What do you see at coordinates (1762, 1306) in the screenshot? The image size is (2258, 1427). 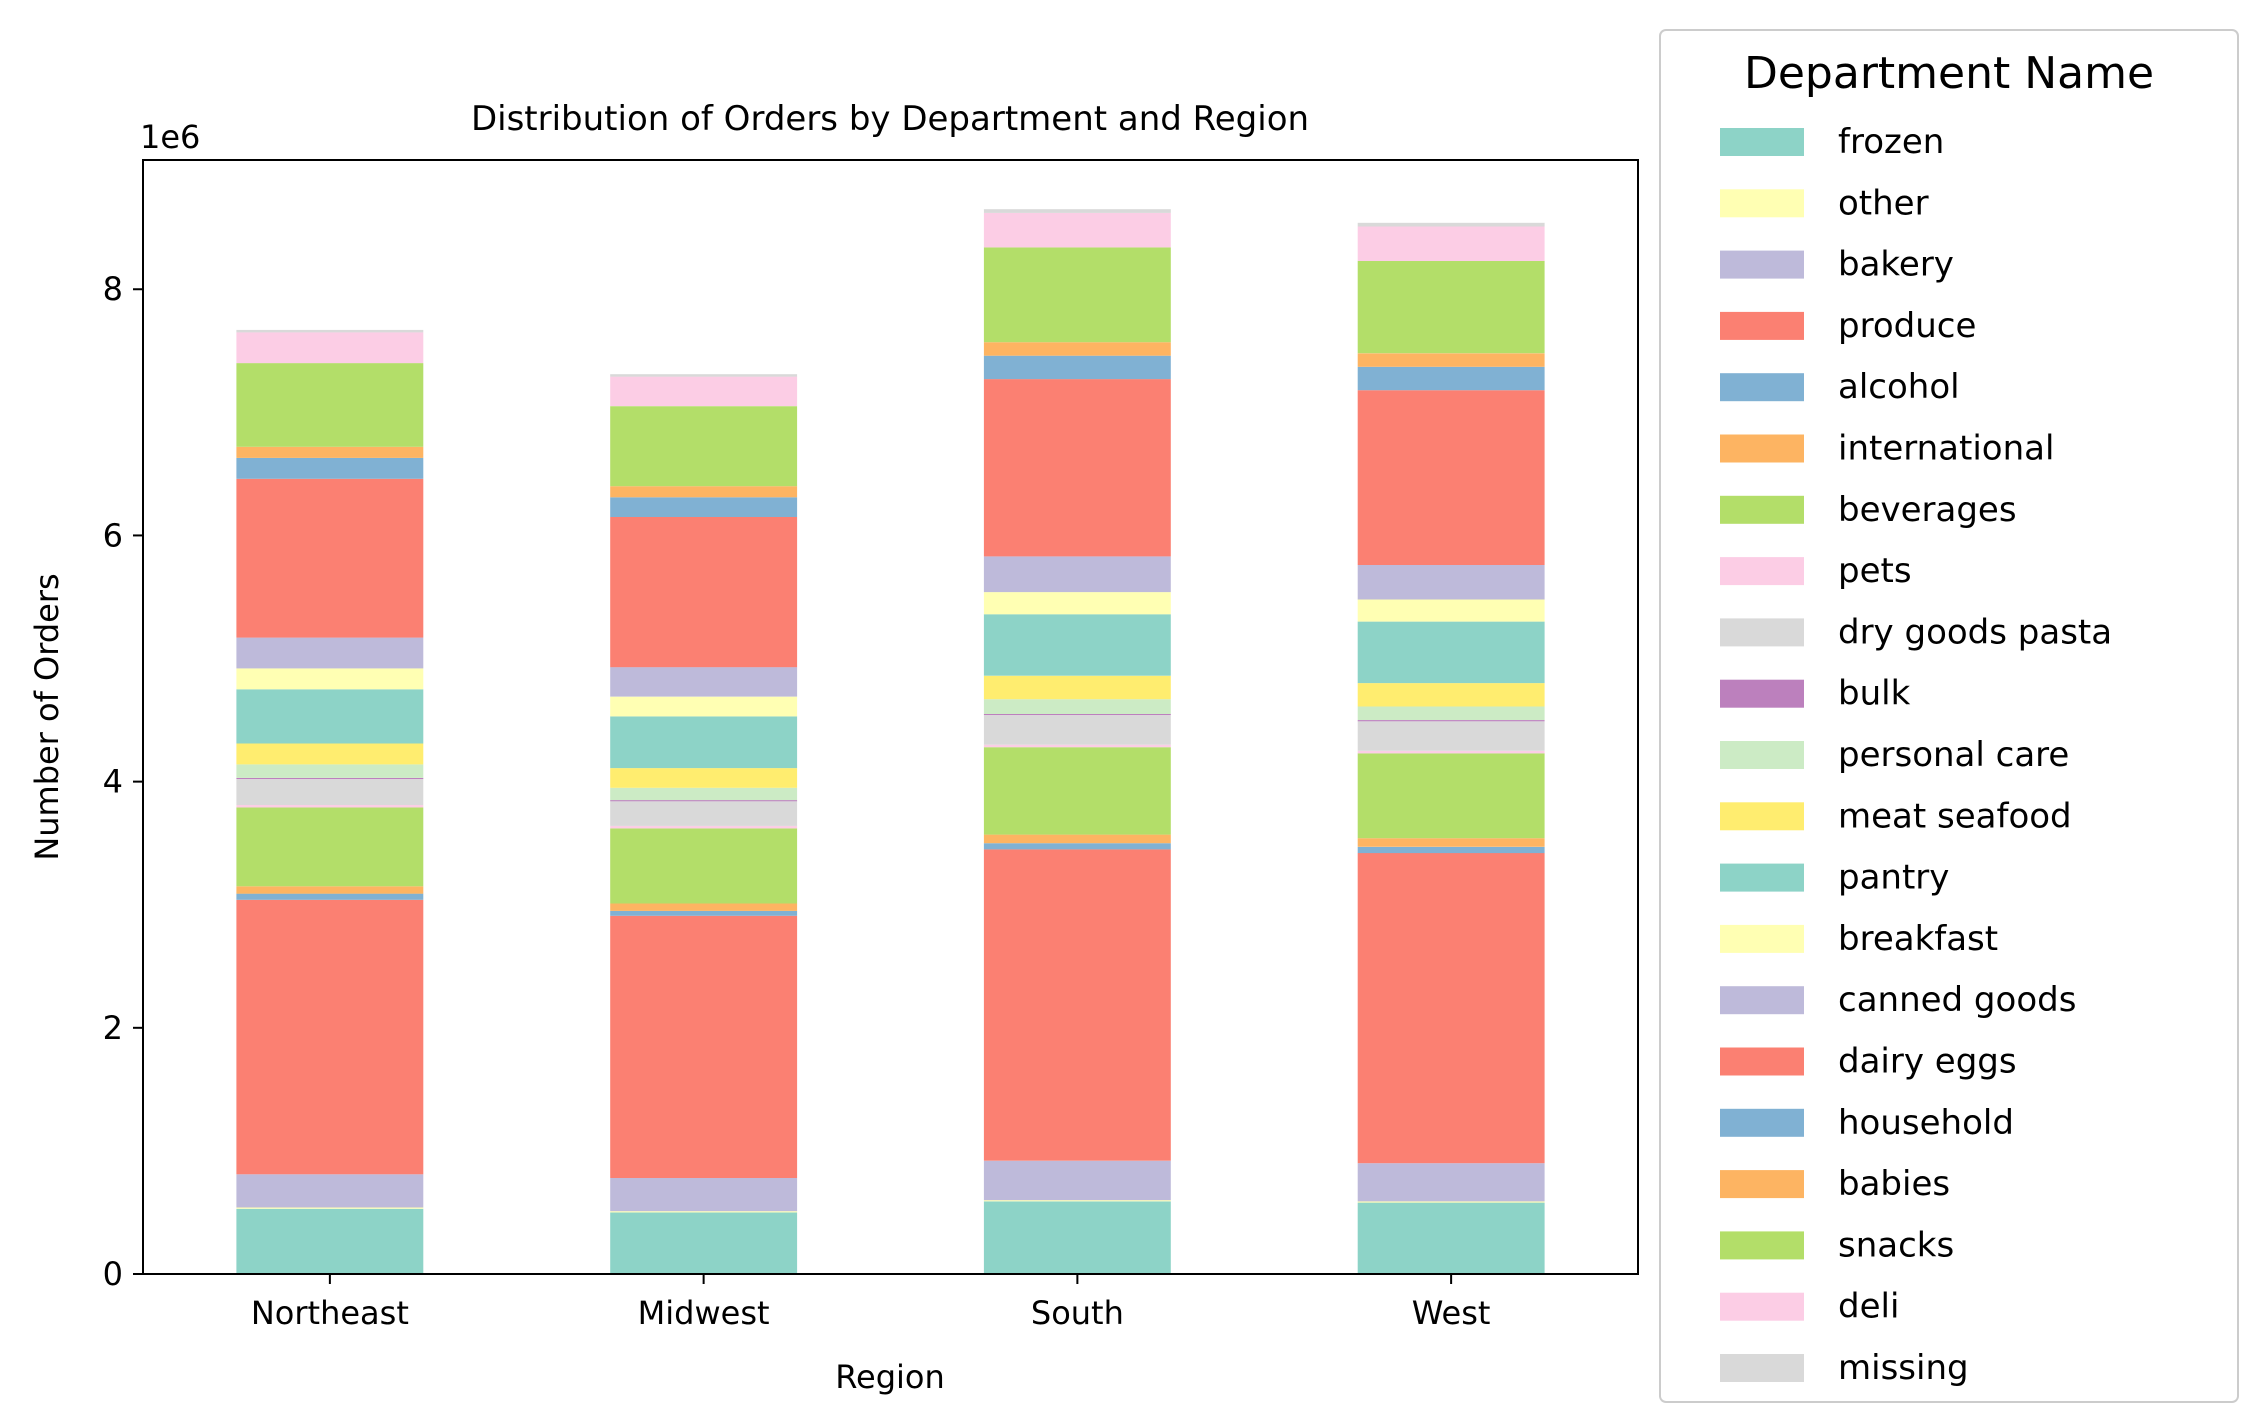 I see `legend-swatch-deli` at bounding box center [1762, 1306].